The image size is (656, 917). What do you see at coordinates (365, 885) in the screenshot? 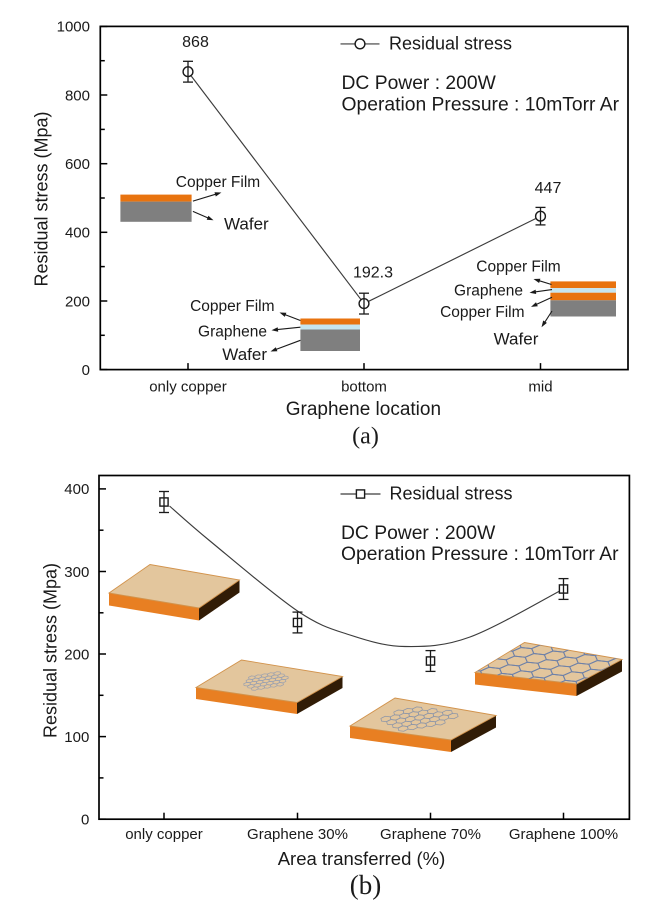
I see `svg-text: (b)` at bounding box center [365, 885].